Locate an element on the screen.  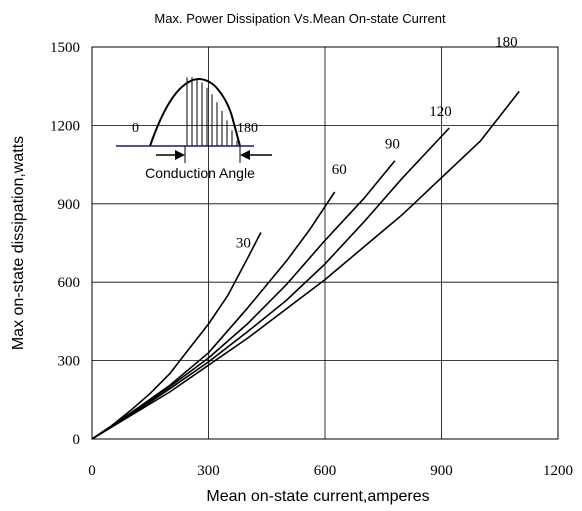
inset-caption: Conduction Angle is located at coordinates (200, 173).